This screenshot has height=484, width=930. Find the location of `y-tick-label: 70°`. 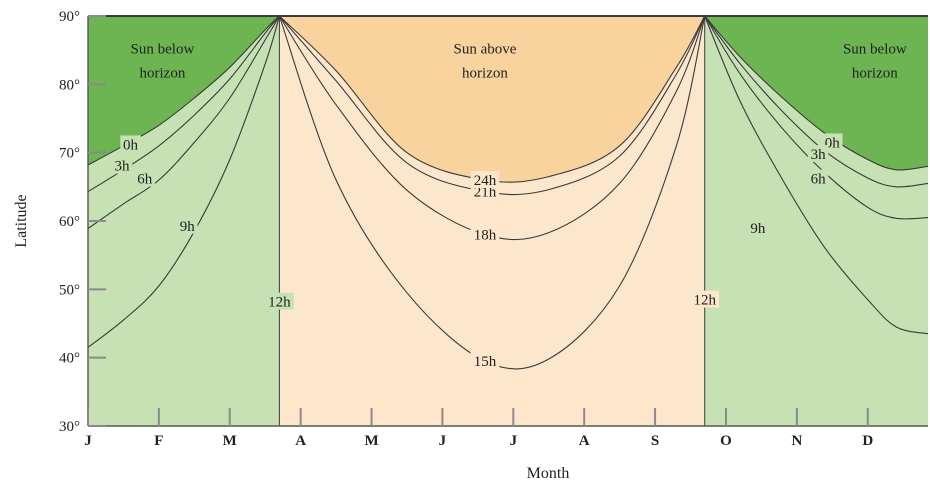

y-tick-label: 70° is located at coordinates (69, 154).